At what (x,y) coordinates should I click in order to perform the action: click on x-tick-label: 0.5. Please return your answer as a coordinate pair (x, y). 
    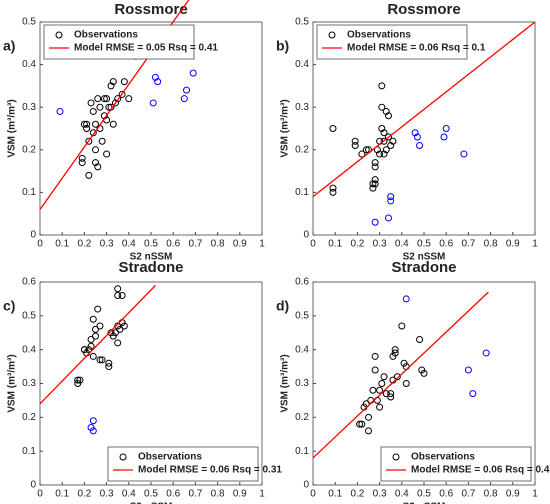
    Looking at the image, I should click on (424, 244).